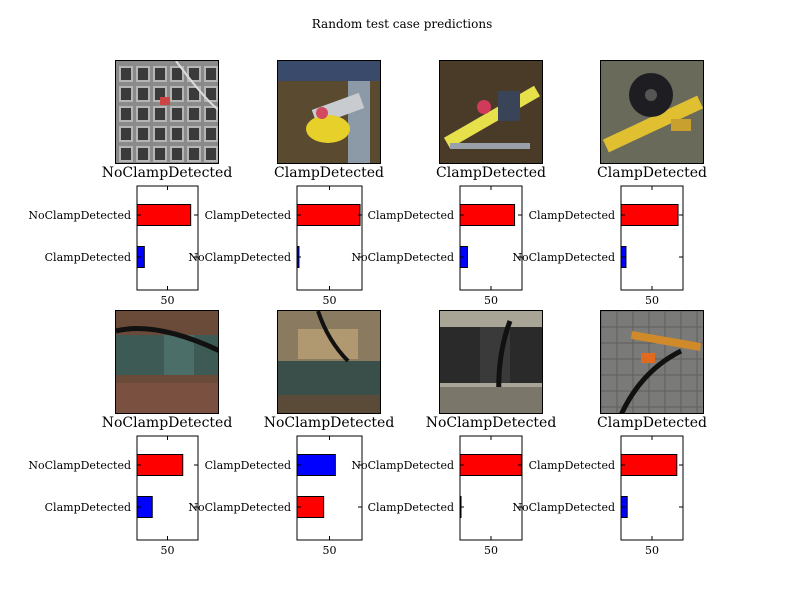 Image resolution: width=800 pixels, height=600 pixels. What do you see at coordinates (402, 24) in the screenshot?
I see `figure-title: Random test case predictions` at bounding box center [402, 24].